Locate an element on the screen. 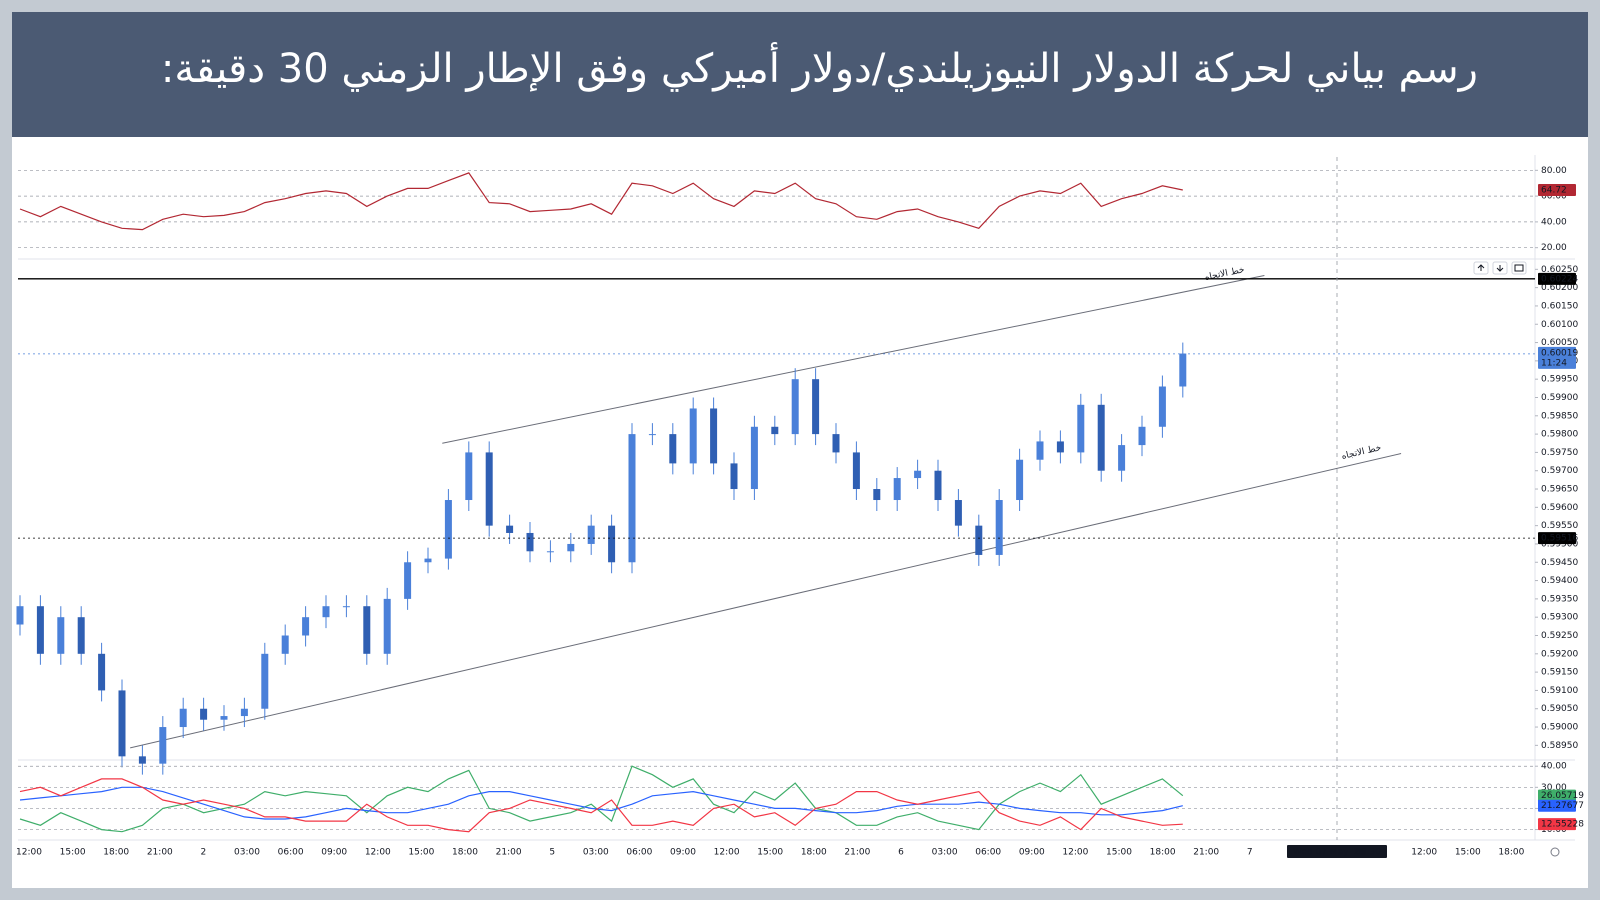  price-label: 0.60224 is located at coordinates (1559, 279).